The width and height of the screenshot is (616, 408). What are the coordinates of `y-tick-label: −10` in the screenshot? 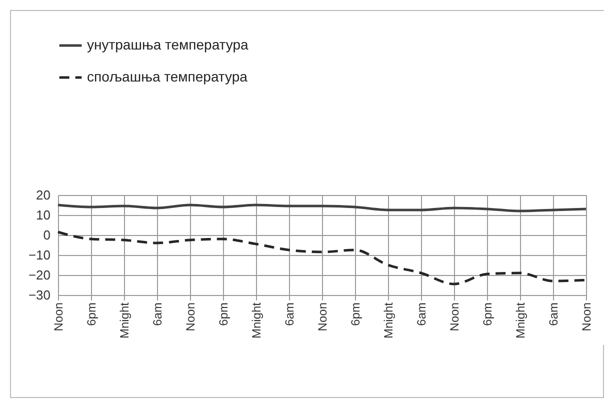 It's located at (39, 255).